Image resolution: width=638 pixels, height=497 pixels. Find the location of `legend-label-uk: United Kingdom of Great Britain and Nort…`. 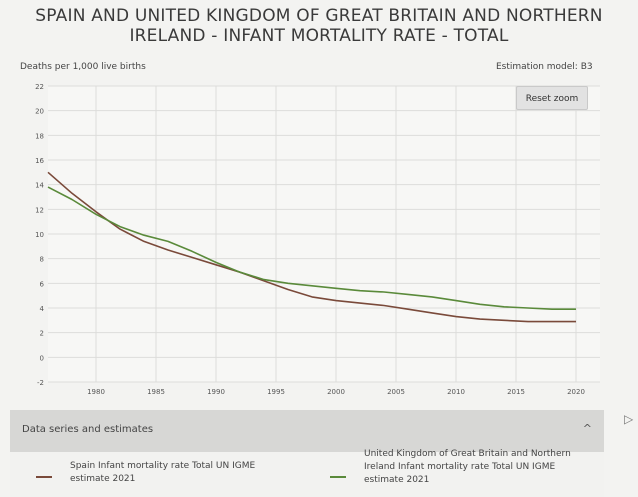

legend-label-uk: United Kingdom of Great Britain and Nort… is located at coordinates (467, 467).